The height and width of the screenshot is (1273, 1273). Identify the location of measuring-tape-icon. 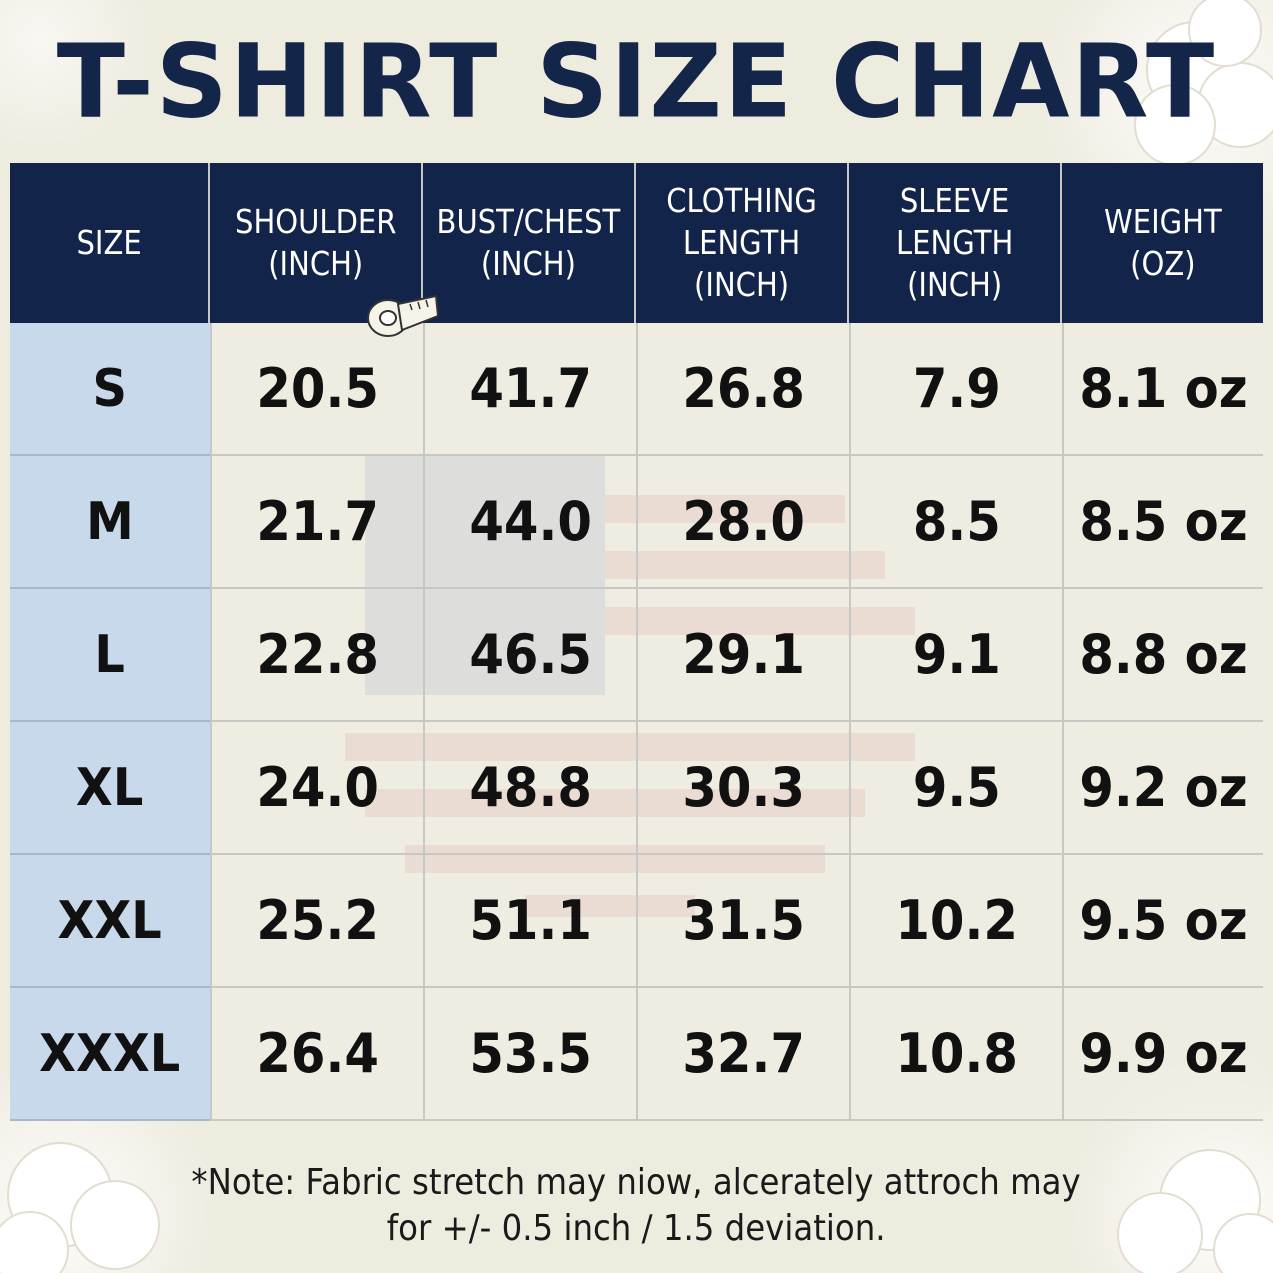
(403, 315).